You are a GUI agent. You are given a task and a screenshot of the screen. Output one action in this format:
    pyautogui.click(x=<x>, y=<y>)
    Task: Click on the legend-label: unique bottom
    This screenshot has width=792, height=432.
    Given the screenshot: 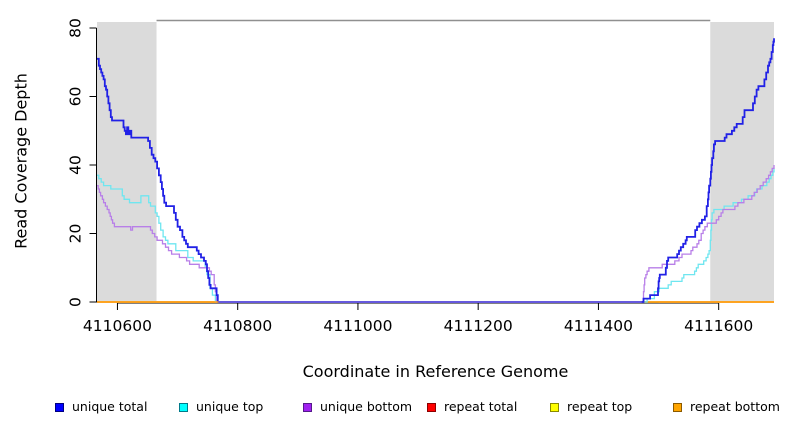 What is the action you would take?
    pyautogui.click(x=366, y=406)
    